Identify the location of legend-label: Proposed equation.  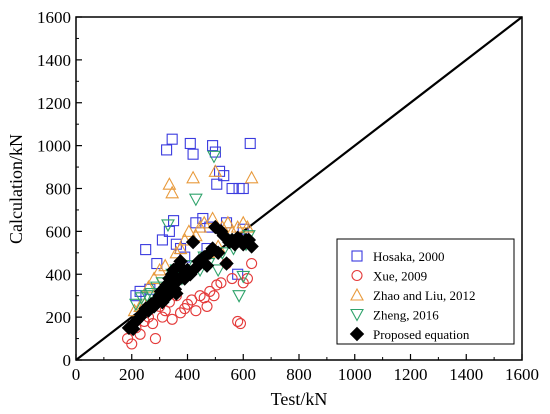
(421, 334).